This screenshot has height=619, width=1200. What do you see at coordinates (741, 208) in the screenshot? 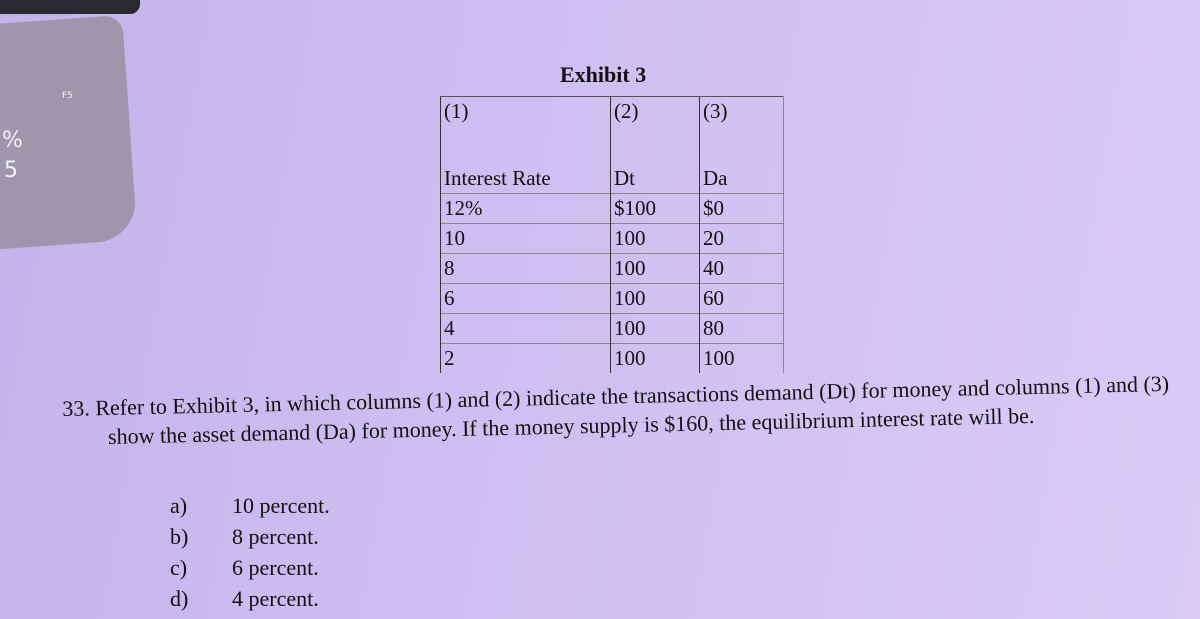
I see `table-cell: $0` at bounding box center [741, 208].